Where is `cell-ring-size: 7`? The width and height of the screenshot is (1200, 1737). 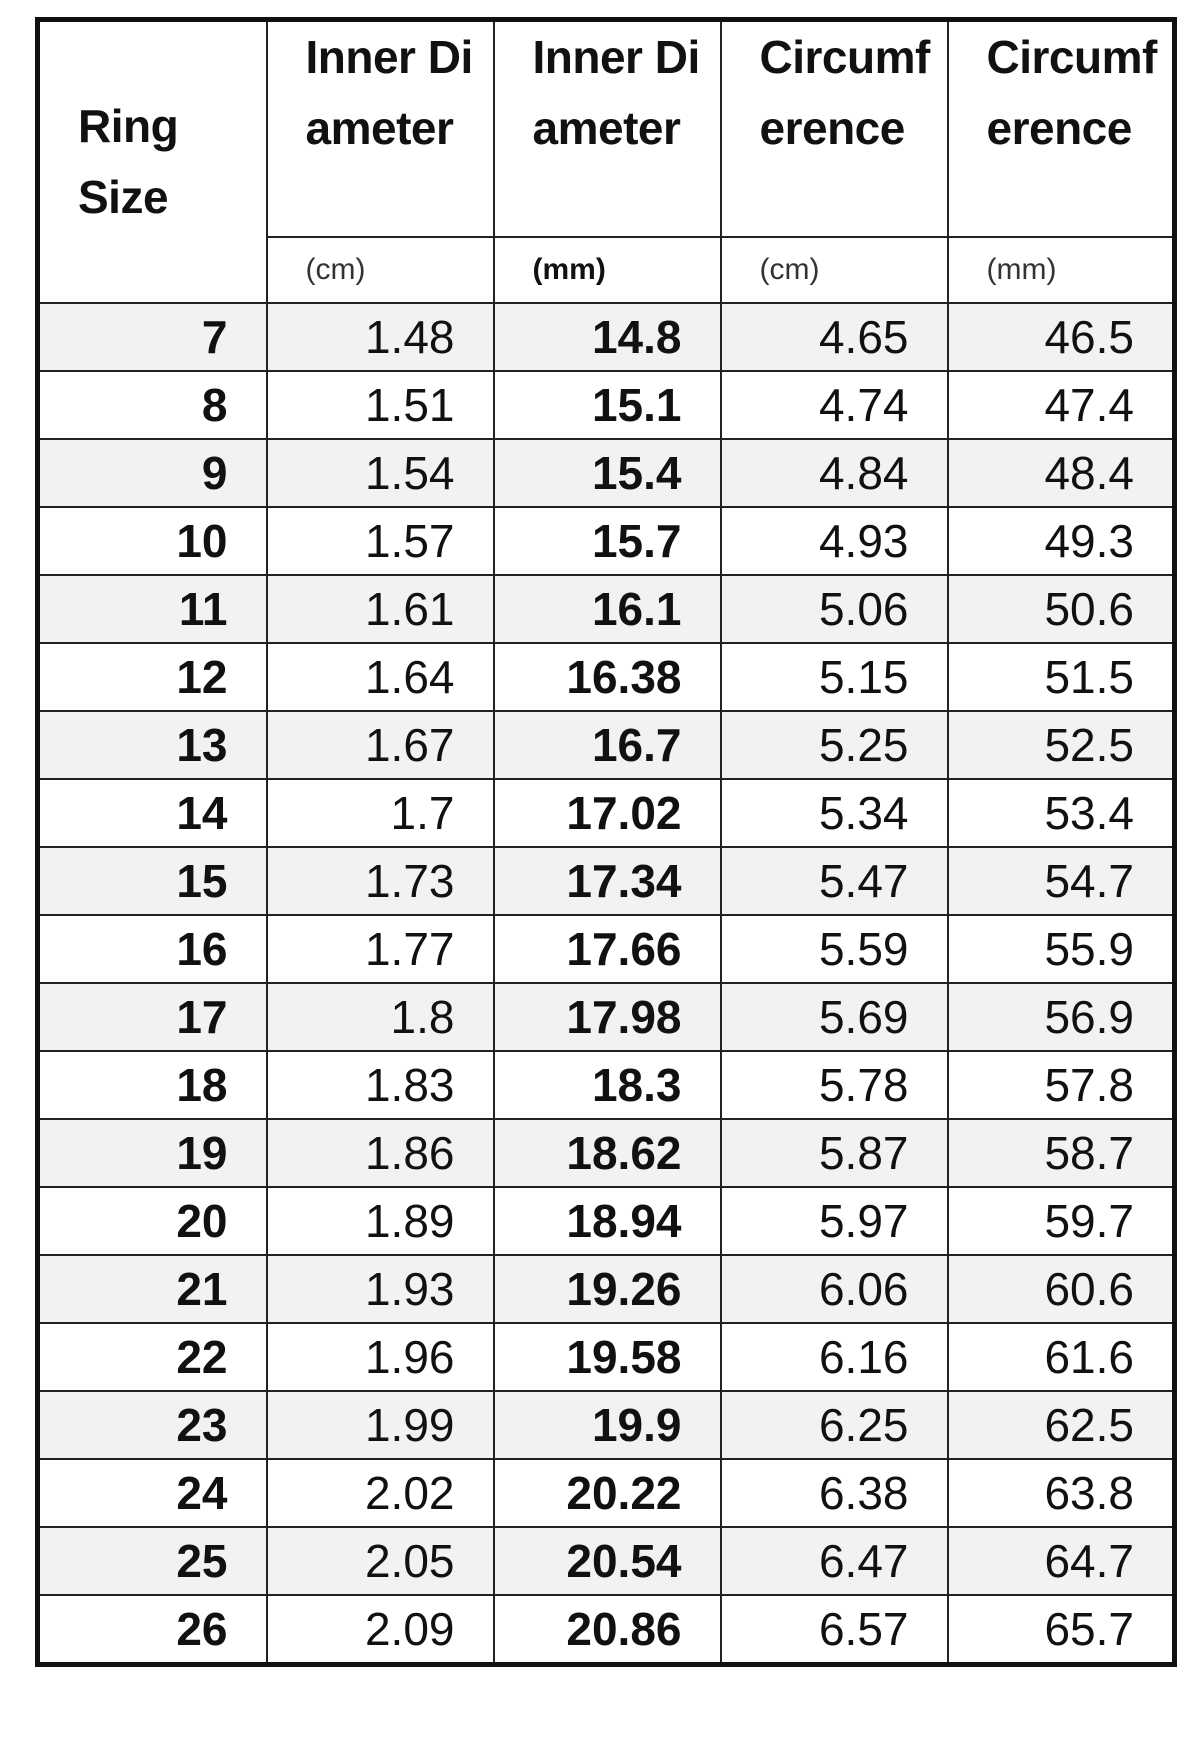 cell-ring-size: 7 is located at coordinates (152, 337).